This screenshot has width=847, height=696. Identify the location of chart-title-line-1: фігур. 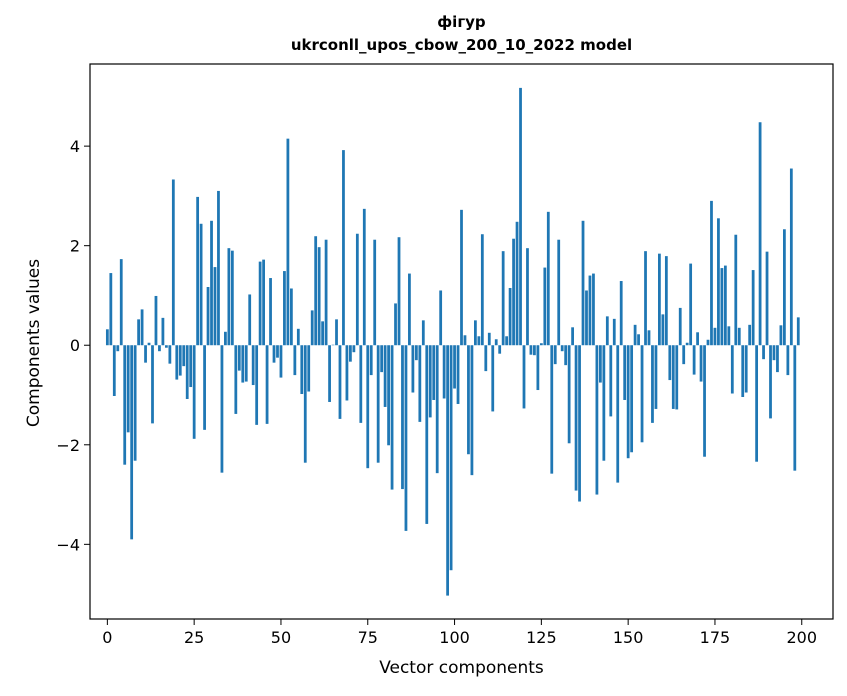
(461, 22).